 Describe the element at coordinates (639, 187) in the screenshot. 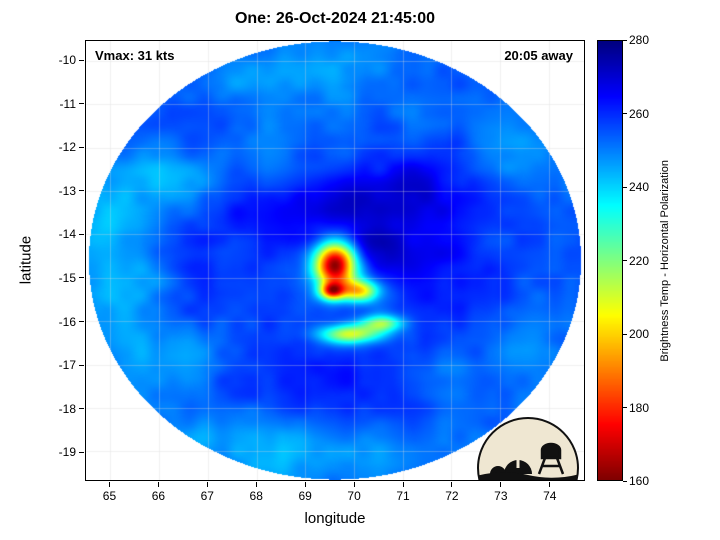

I see `colorbar-tick-label: 240` at that location.